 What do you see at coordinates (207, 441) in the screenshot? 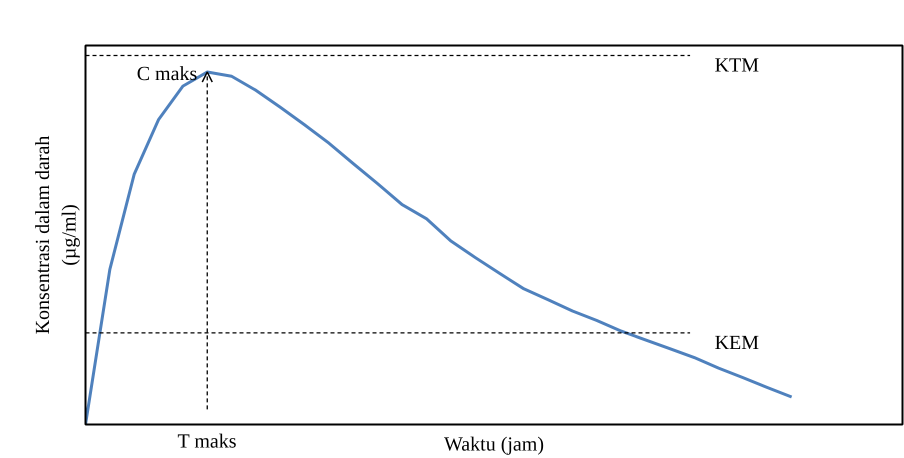
I see `text: T maks` at bounding box center [207, 441].